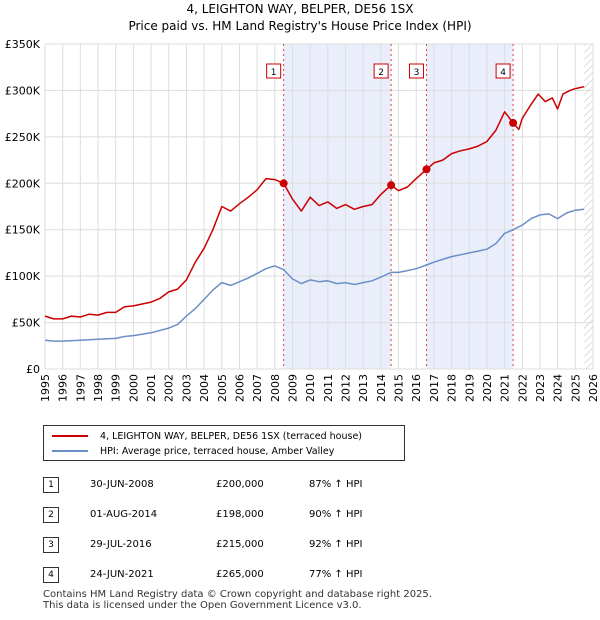  I want to click on sale-number-badge: 3, so click(51, 545).